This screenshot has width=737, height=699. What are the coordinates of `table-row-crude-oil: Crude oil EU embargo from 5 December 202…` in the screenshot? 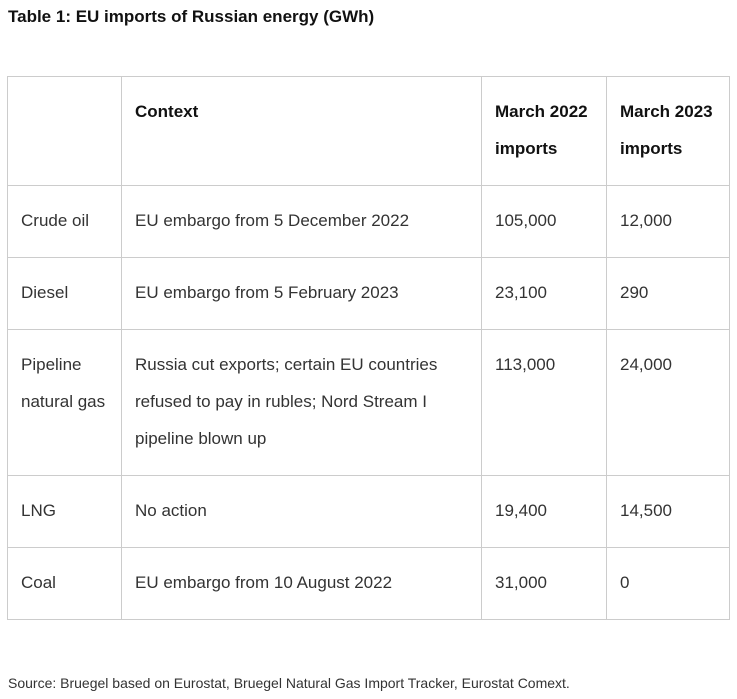 It's located at (368, 221).